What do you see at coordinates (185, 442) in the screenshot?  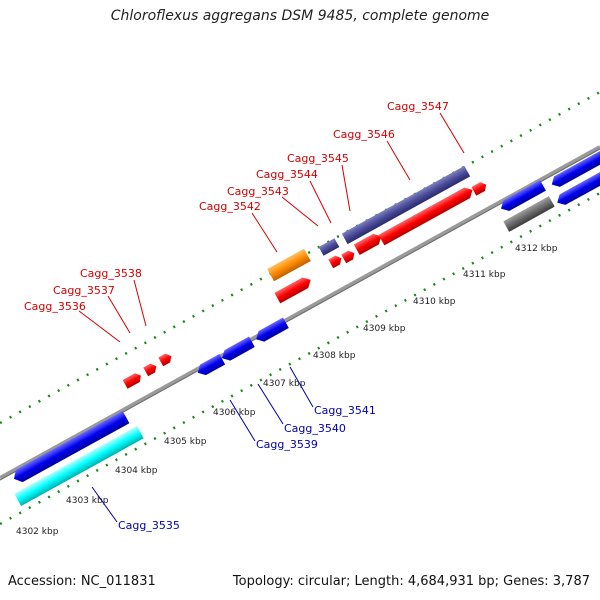 I see `tick-label: 4305 kbp` at bounding box center [185, 442].